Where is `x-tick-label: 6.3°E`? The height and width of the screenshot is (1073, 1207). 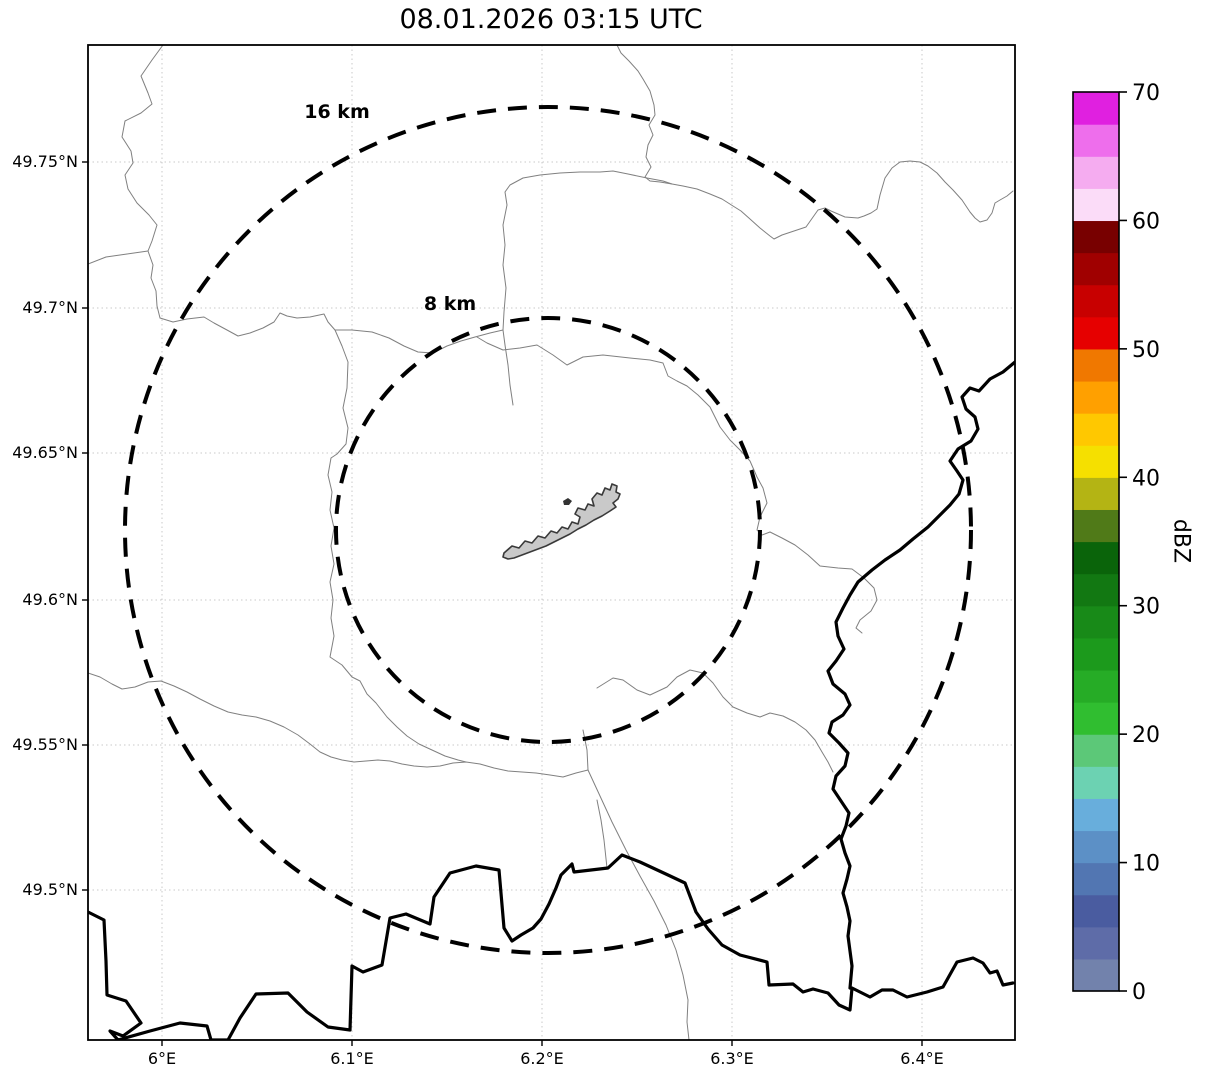
x-tick-label: 6.3°E is located at coordinates (732, 1058).